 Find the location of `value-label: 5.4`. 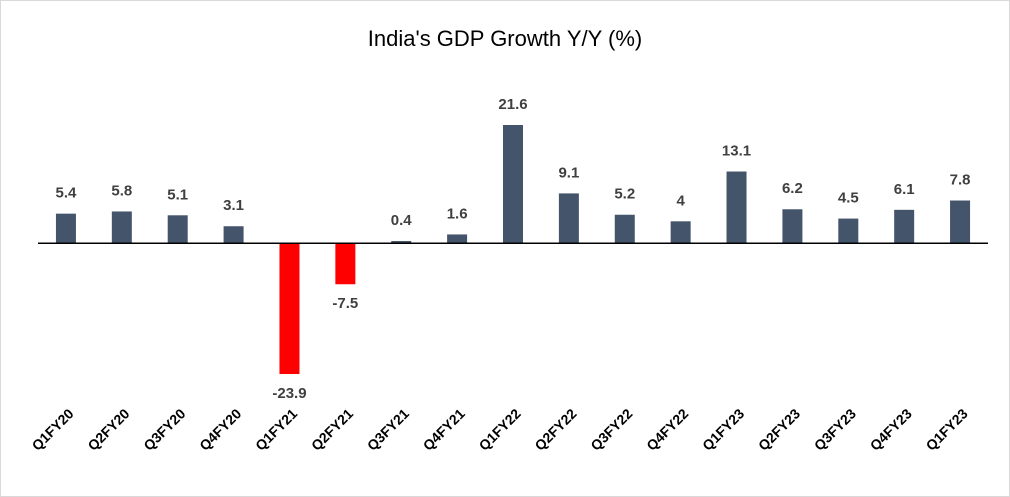

value-label: 5.4 is located at coordinates (67, 193).